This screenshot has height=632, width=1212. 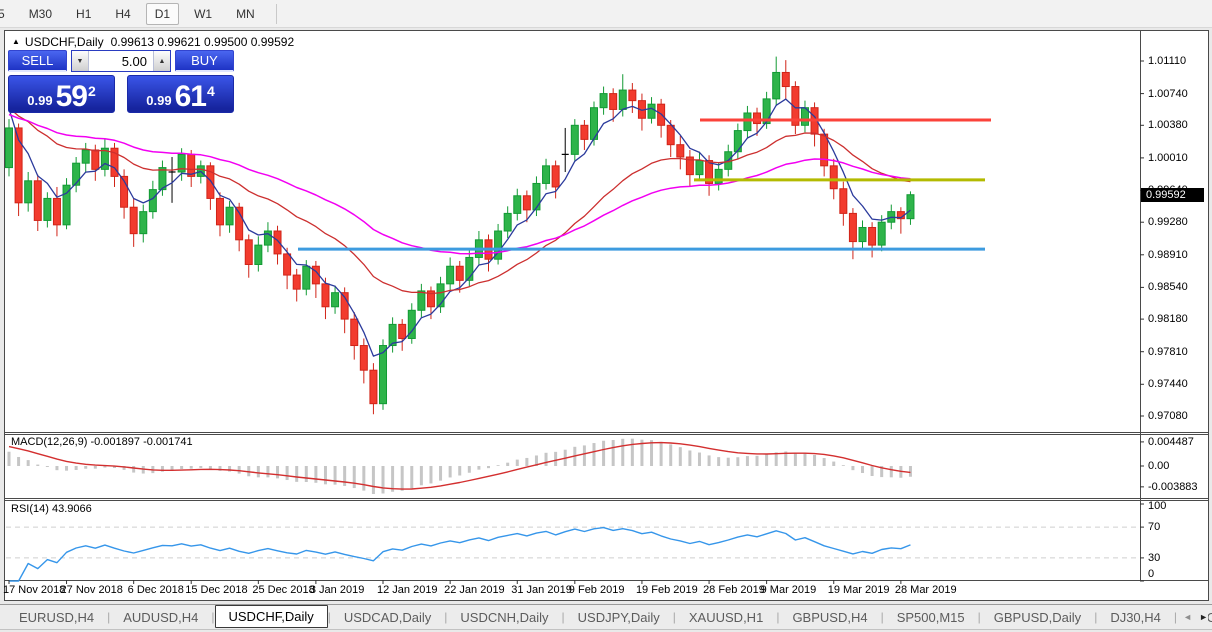 I want to click on symbol-tab-usdchf: USDCHF,Daily, so click(x=271, y=616).